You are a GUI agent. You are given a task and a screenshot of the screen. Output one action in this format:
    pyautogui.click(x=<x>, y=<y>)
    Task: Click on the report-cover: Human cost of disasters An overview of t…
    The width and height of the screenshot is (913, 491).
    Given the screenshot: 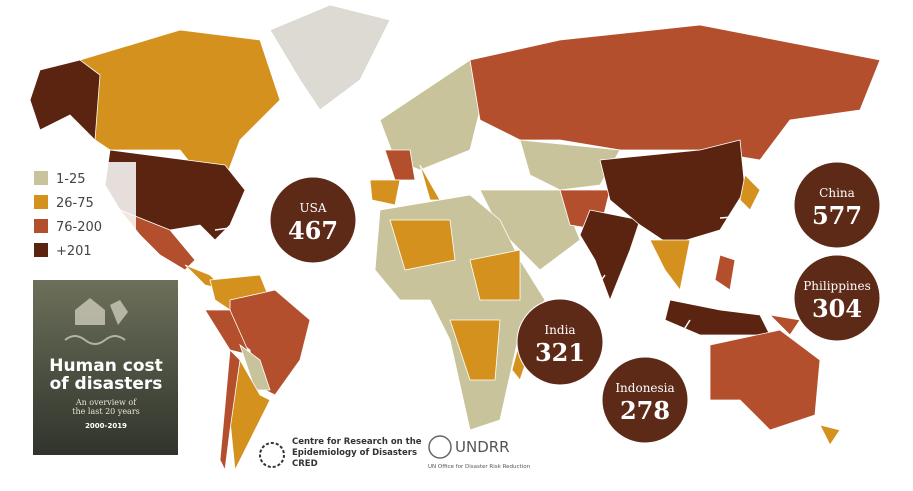 What is the action you would take?
    pyautogui.click(x=105, y=378)
    